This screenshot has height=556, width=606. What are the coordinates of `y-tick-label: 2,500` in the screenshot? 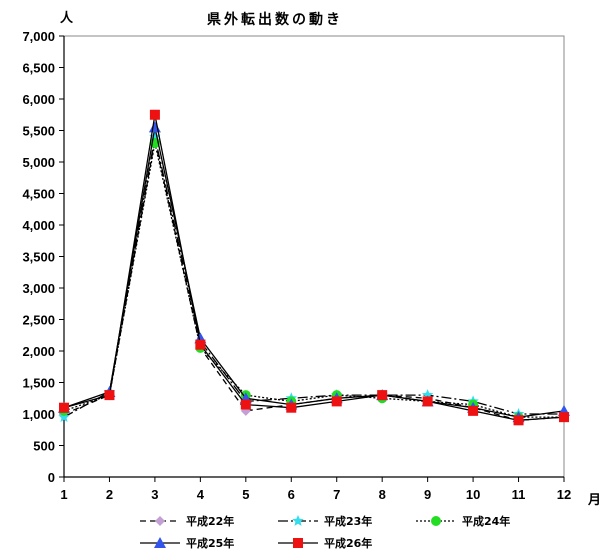 It's located at (38, 320).